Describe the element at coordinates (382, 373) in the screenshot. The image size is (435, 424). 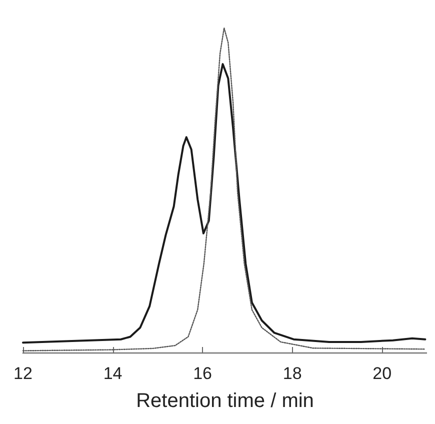
I see `x-tick-label: 20` at that location.